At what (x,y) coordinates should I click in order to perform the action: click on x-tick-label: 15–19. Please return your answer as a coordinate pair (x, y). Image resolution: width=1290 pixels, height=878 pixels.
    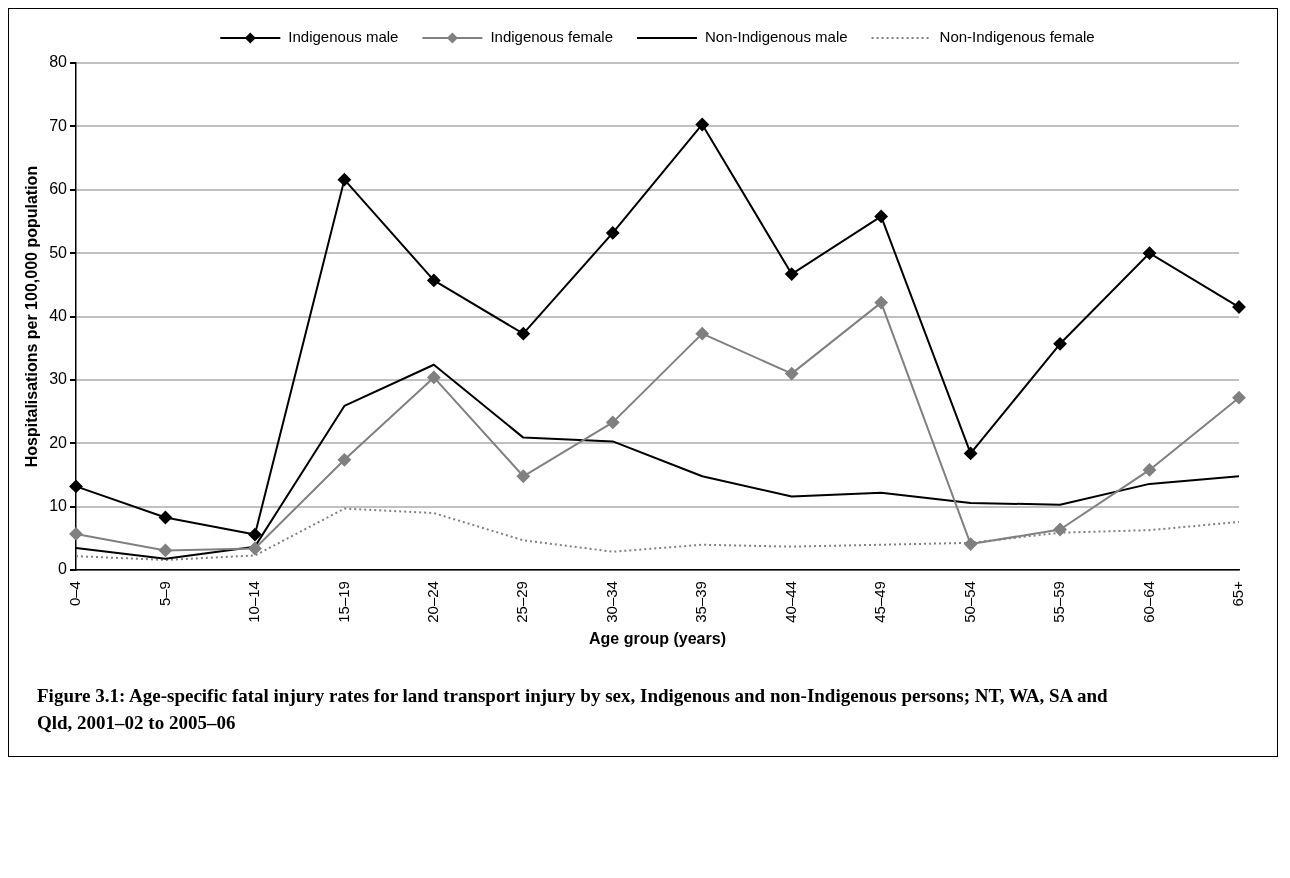
    Looking at the image, I should click on (343, 602).